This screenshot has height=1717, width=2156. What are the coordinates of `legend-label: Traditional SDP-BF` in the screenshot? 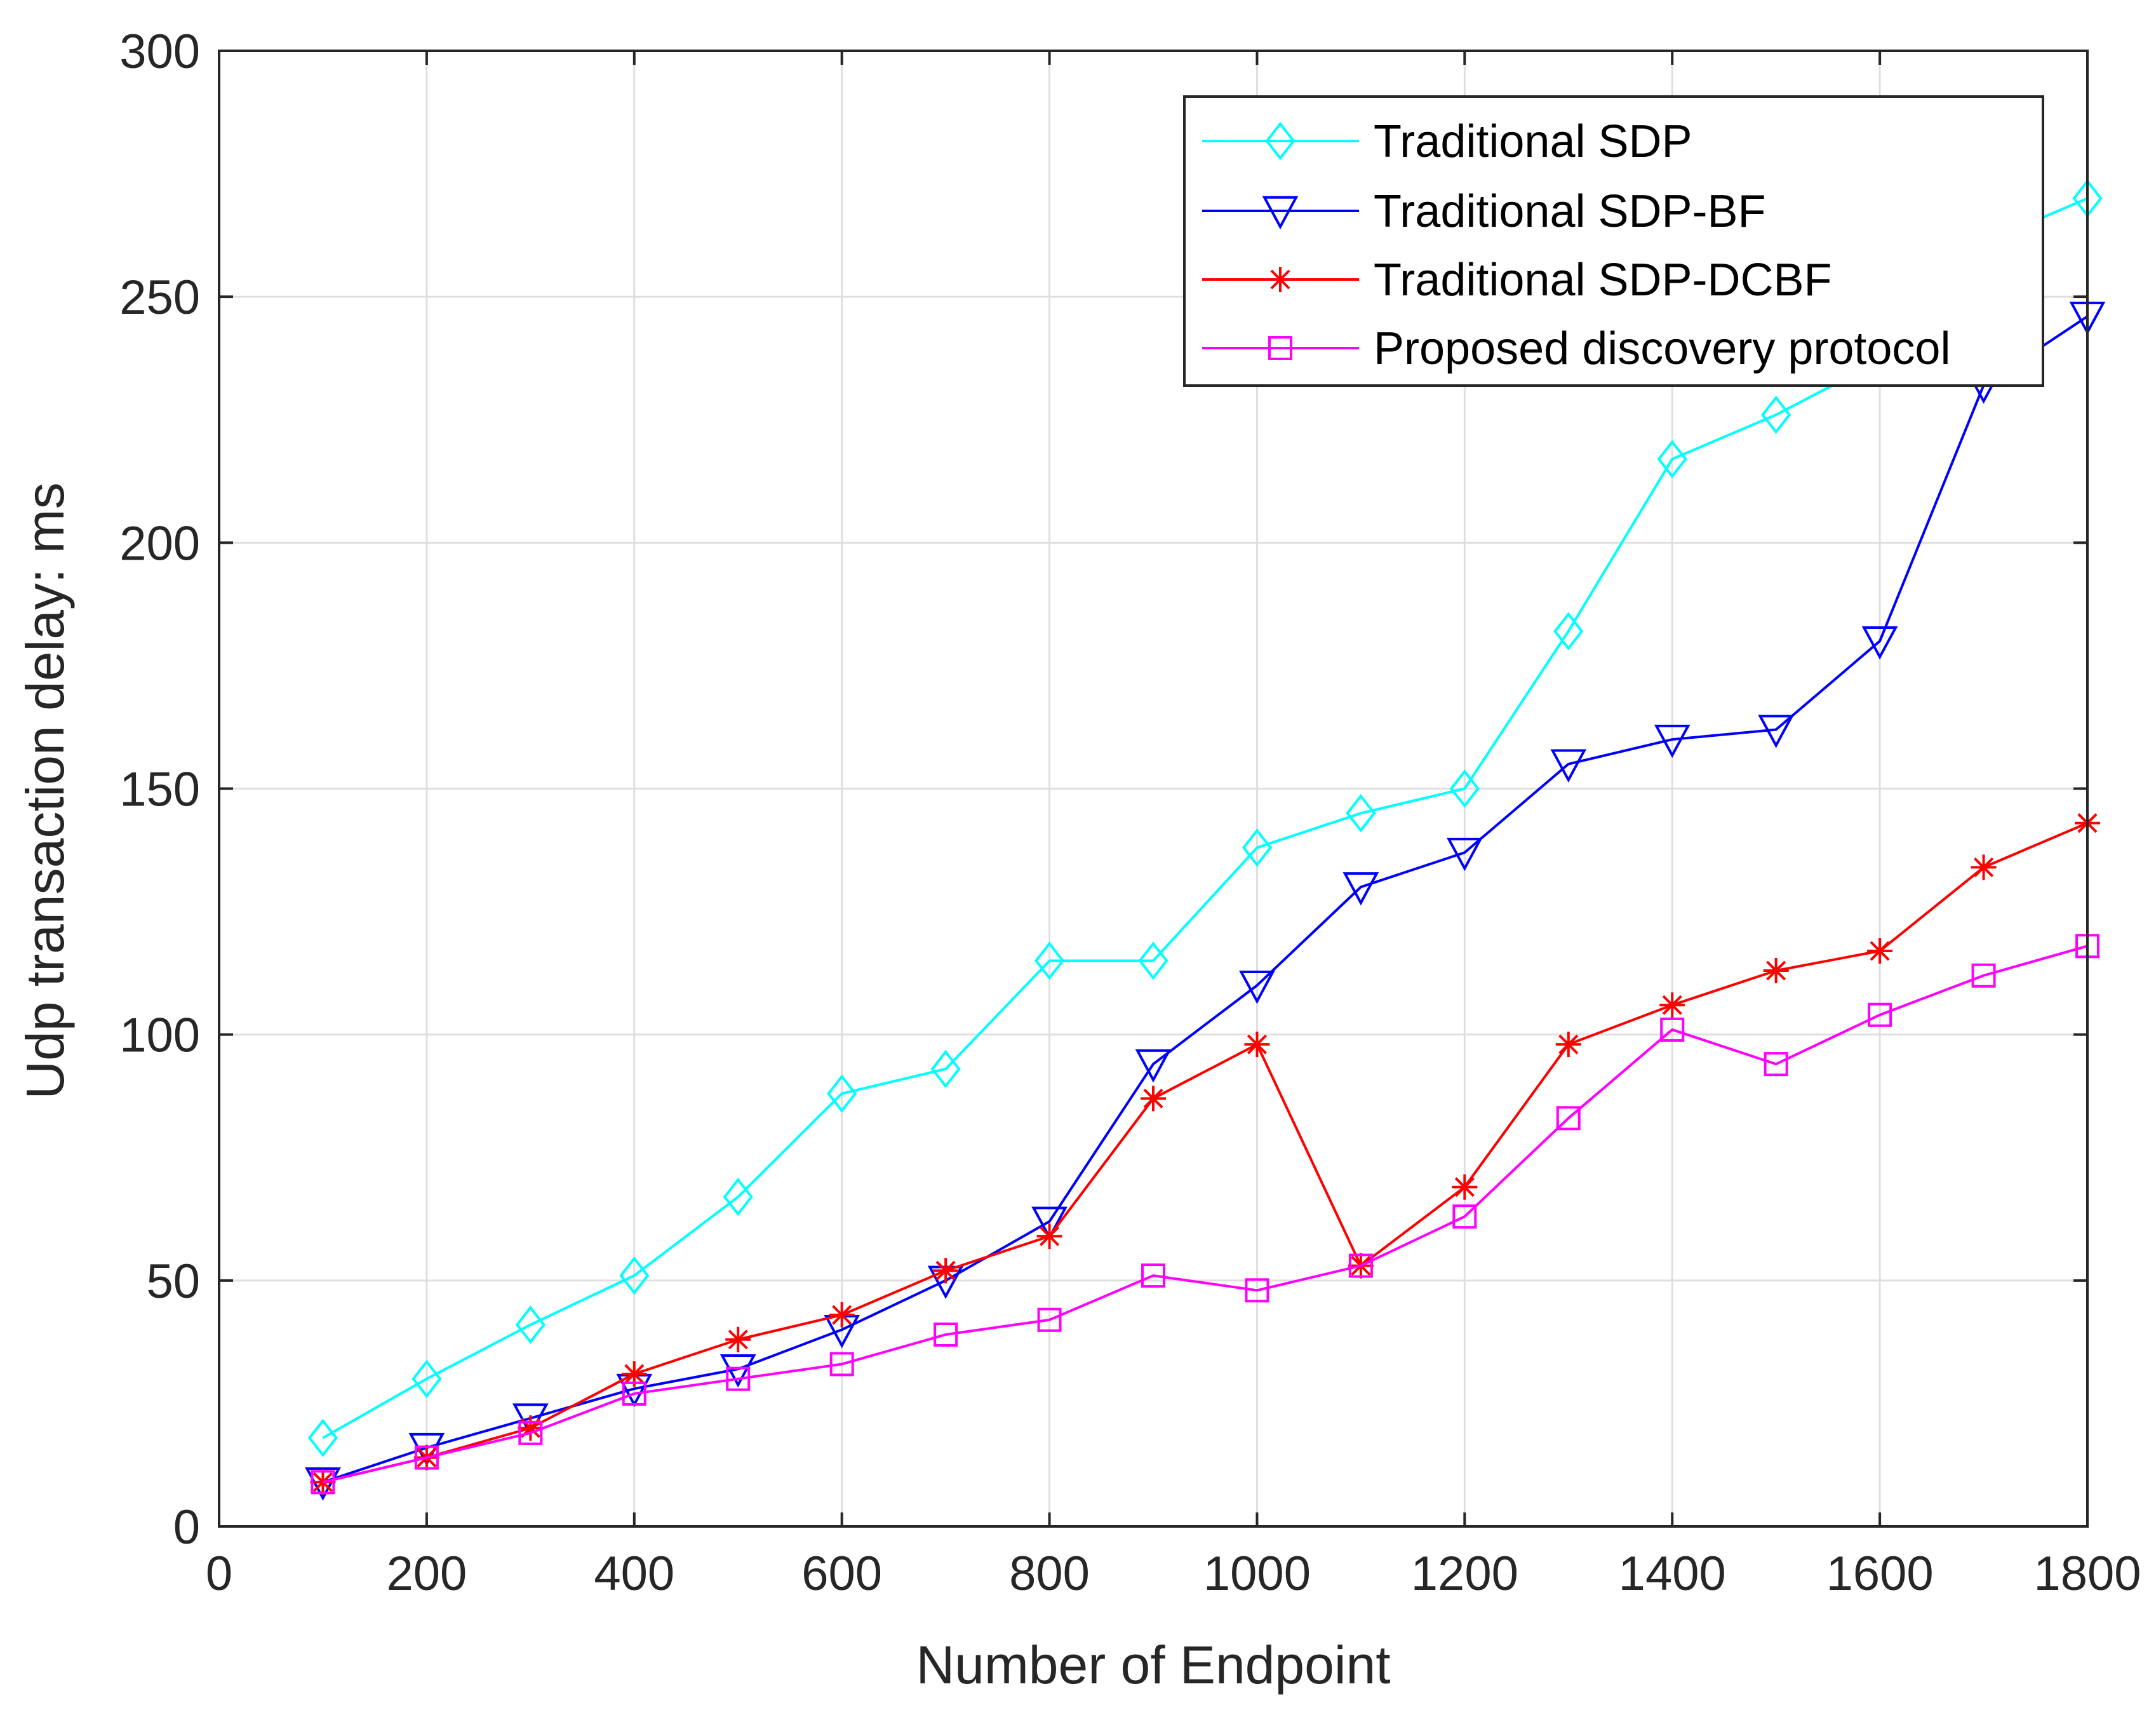 It's located at (1570, 211).